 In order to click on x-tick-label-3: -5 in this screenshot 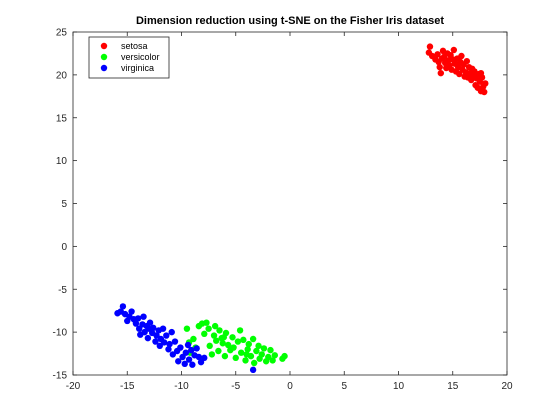, I will do `click(235, 386)`.